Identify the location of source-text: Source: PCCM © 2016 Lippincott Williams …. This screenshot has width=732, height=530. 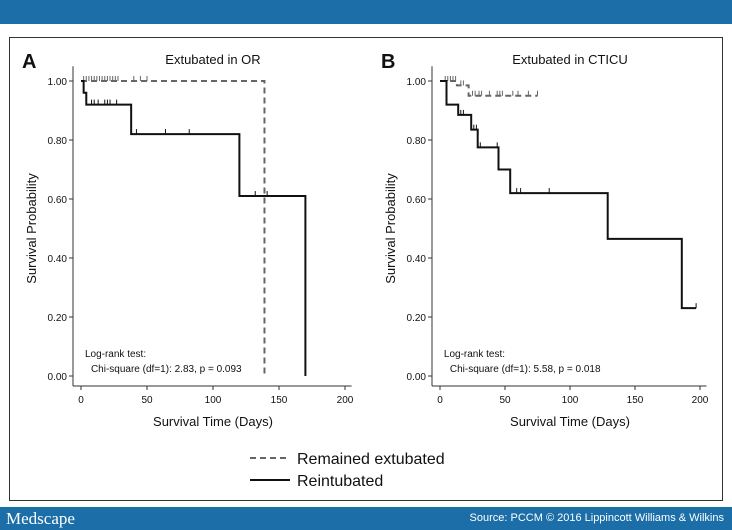
(596, 518).